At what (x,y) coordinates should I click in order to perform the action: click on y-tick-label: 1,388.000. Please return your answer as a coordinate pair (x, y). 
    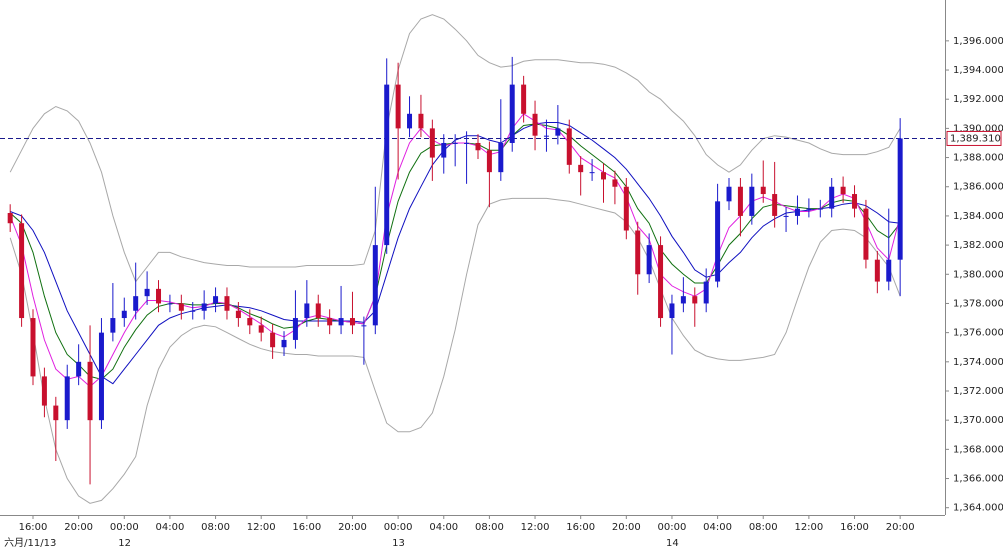
    Looking at the image, I should click on (978, 158).